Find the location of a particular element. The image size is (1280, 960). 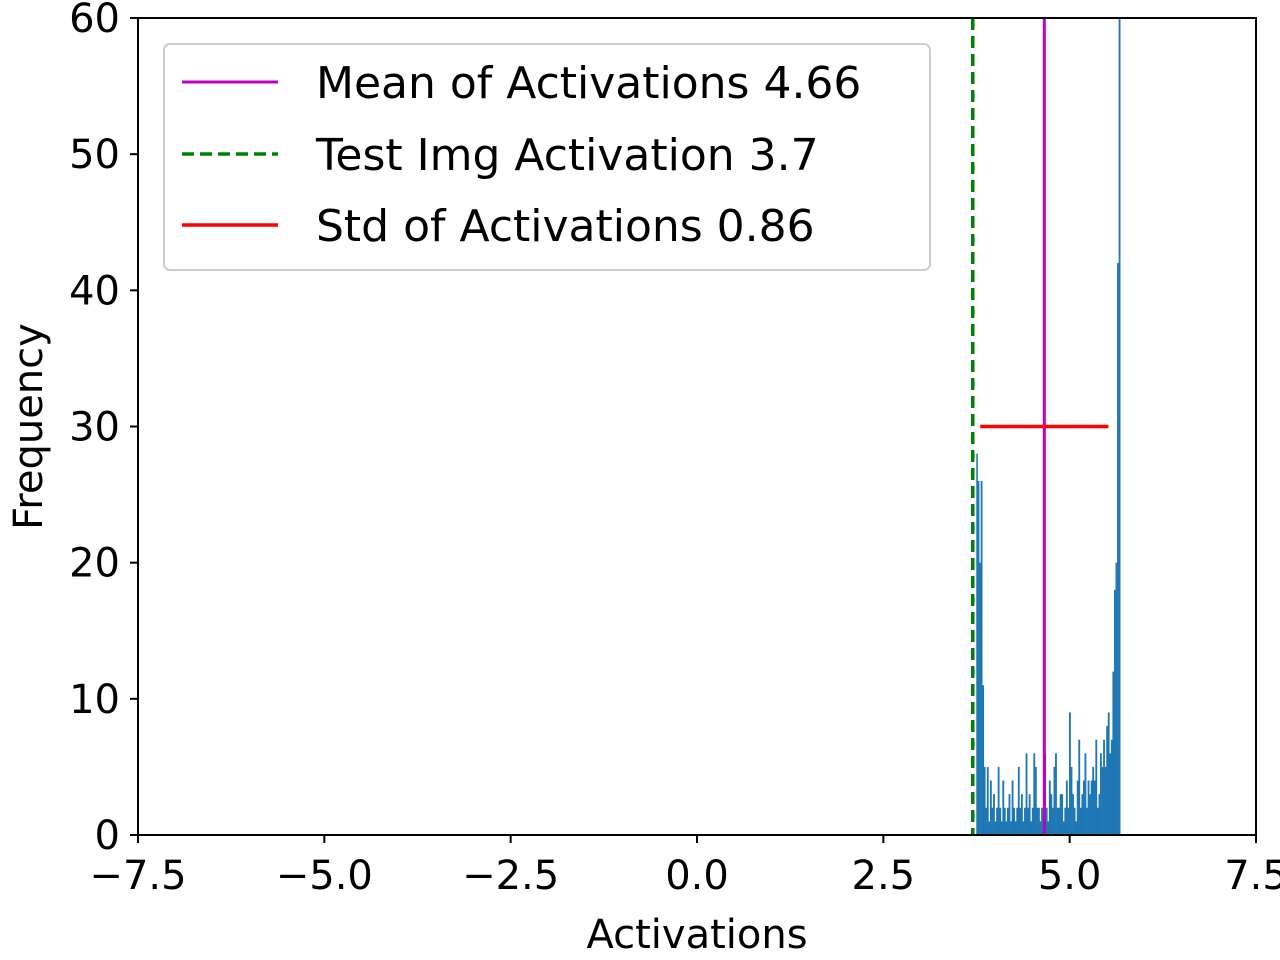

legend-box is located at coordinates (547, 157).